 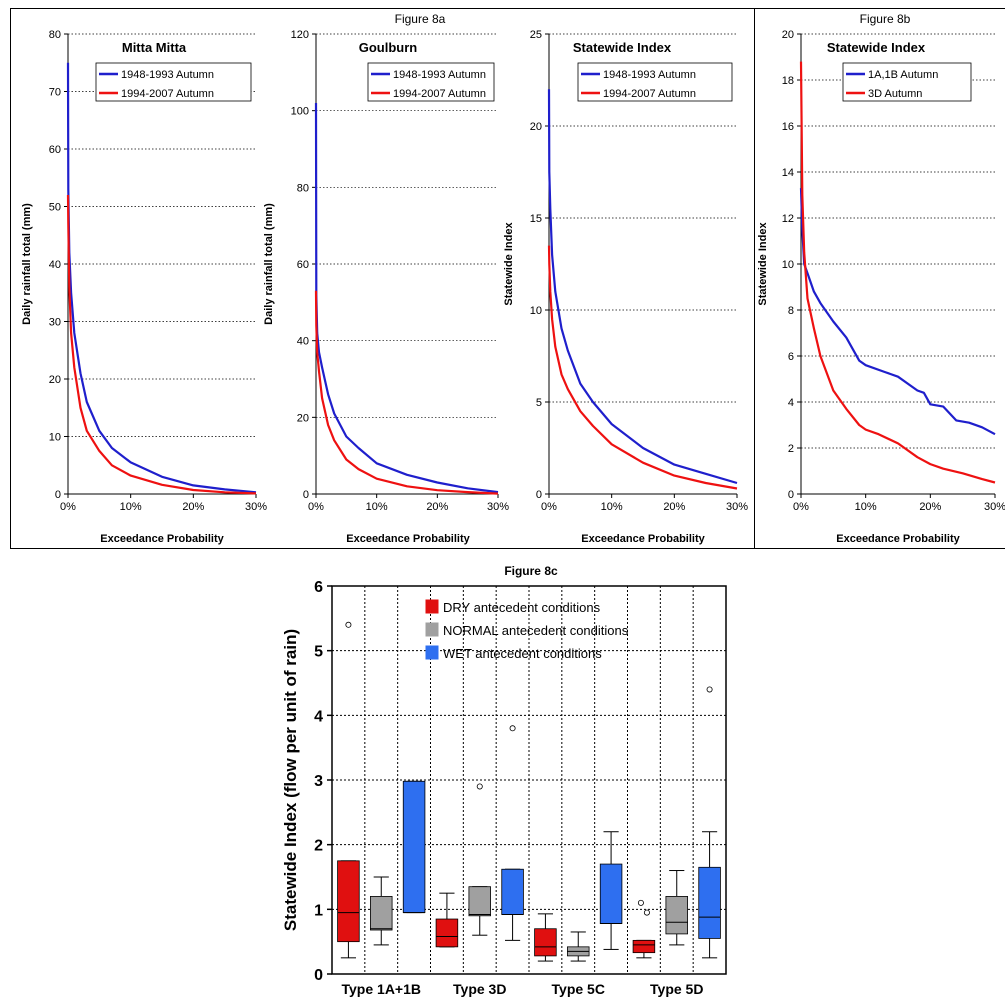 What do you see at coordinates (55, 93) in the screenshot?
I see `y-tick-label: 70` at bounding box center [55, 93].